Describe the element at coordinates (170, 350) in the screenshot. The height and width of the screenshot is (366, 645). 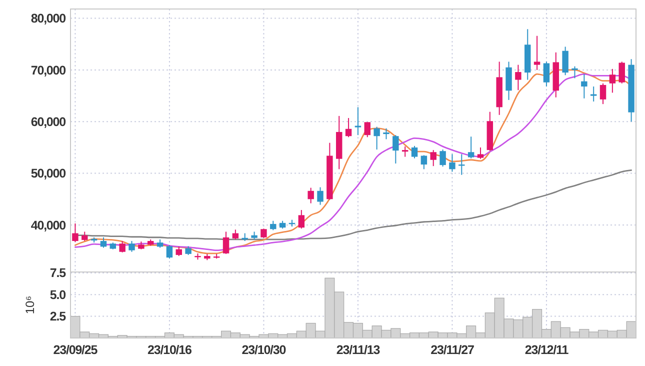
I see `x-tick-label: 23/10/16` at that location.